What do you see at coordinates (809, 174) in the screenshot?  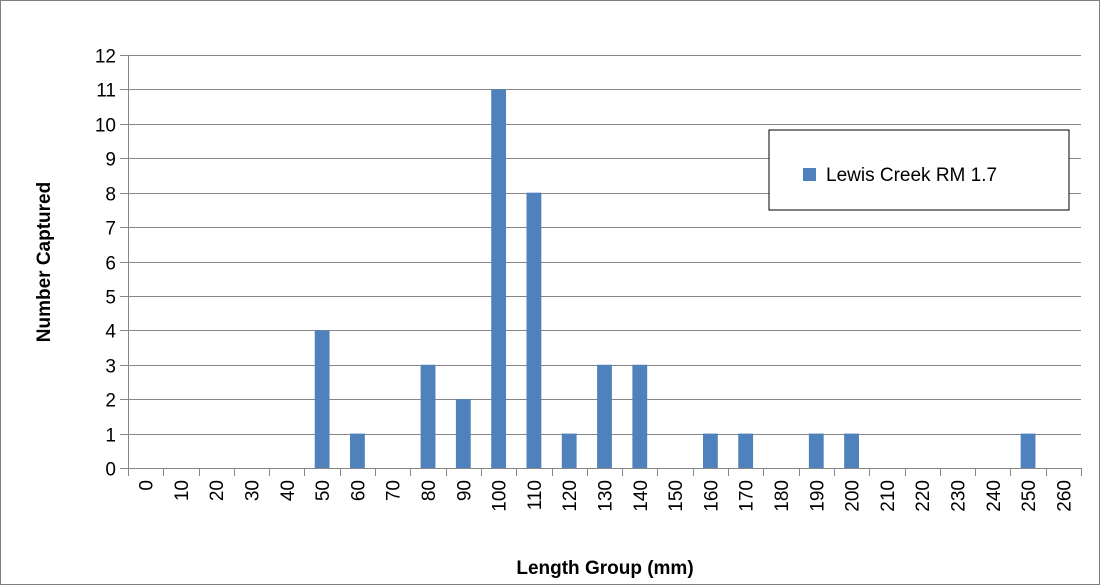 I see `legend-swatch` at bounding box center [809, 174].